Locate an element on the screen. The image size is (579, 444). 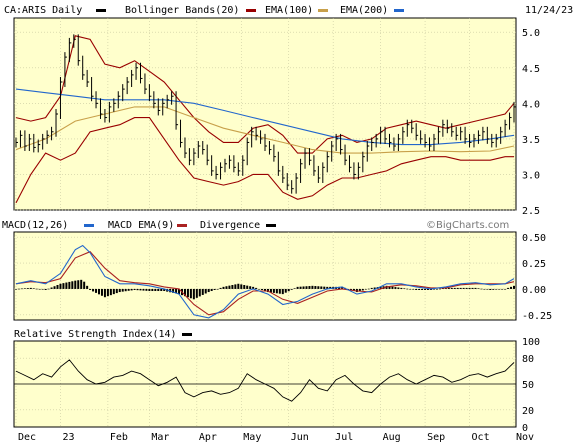
x-tick-label: Mar is located at coordinates (160, 437).